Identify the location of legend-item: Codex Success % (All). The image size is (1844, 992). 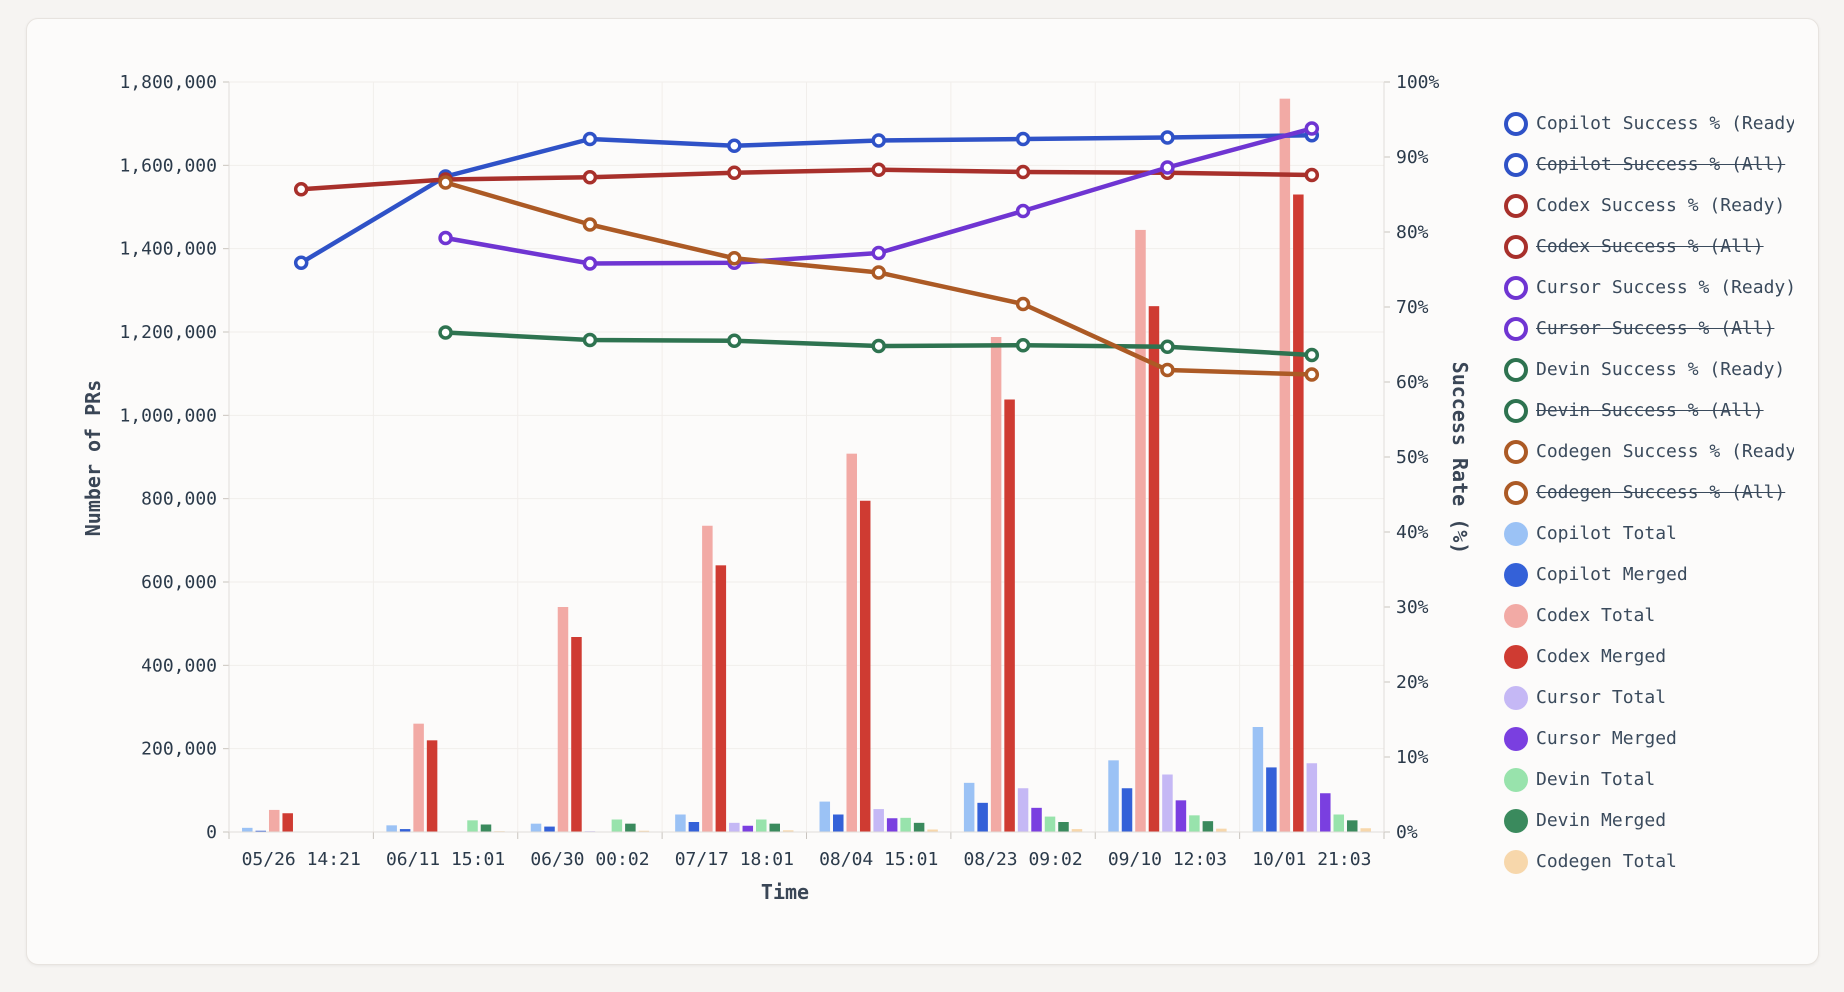
(1649, 246).